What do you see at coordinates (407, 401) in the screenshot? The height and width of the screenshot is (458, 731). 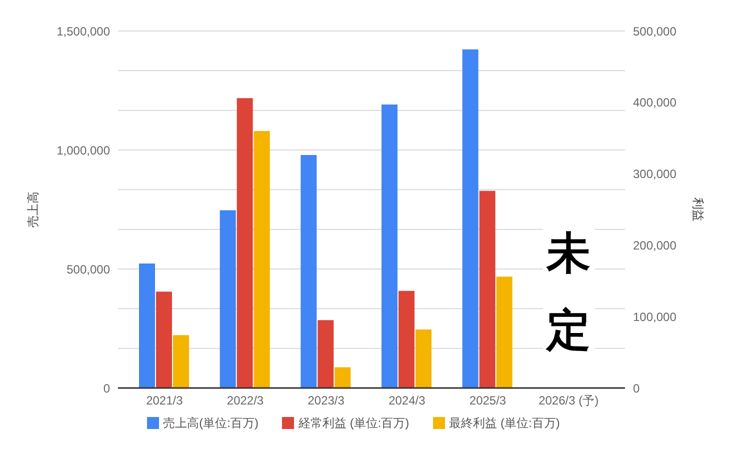 I see `x-tick-label: 2024/3` at bounding box center [407, 401].